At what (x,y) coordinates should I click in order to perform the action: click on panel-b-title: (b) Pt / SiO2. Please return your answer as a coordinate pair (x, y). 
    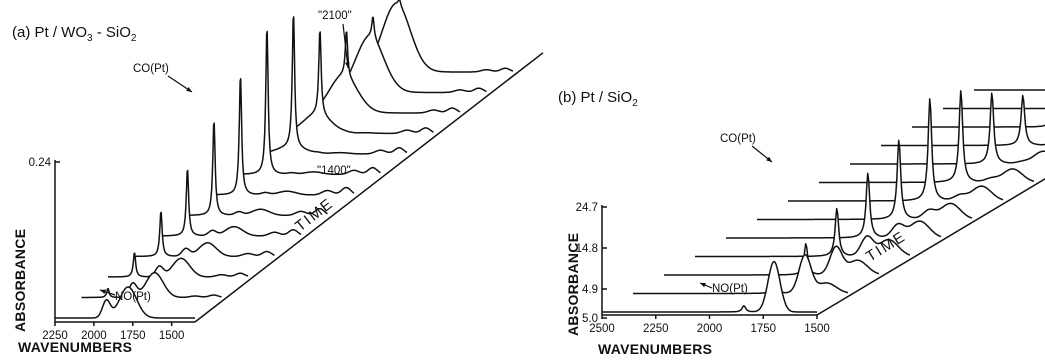
    Looking at the image, I should click on (598, 99).